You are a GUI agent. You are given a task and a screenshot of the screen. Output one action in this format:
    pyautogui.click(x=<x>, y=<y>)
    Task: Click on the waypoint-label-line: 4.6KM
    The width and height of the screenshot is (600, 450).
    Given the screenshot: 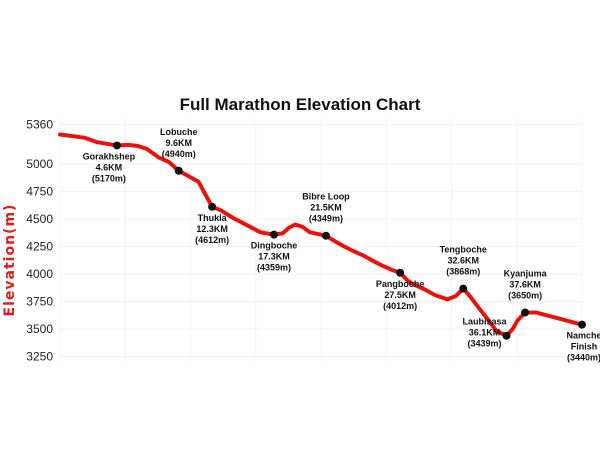 What is the action you would take?
    pyautogui.click(x=109, y=167)
    